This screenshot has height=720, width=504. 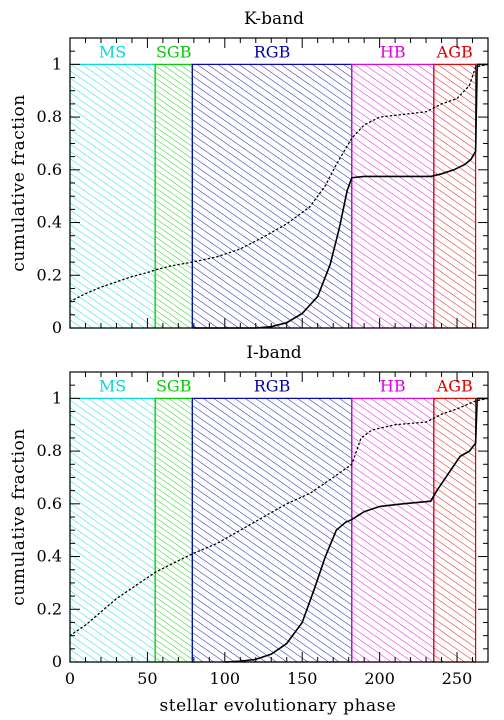 What do you see at coordinates (57, 661) in the screenshot?
I see `i-band-y-tick-label: 0` at bounding box center [57, 661].